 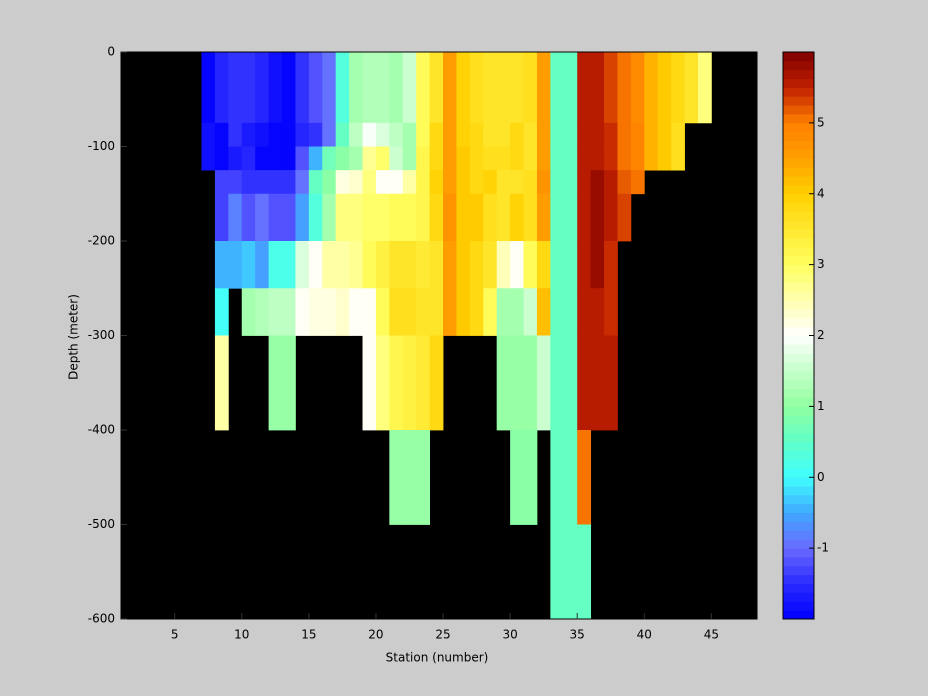 What do you see at coordinates (101, 619) in the screenshot?
I see `y-tick-label: -600` at bounding box center [101, 619].